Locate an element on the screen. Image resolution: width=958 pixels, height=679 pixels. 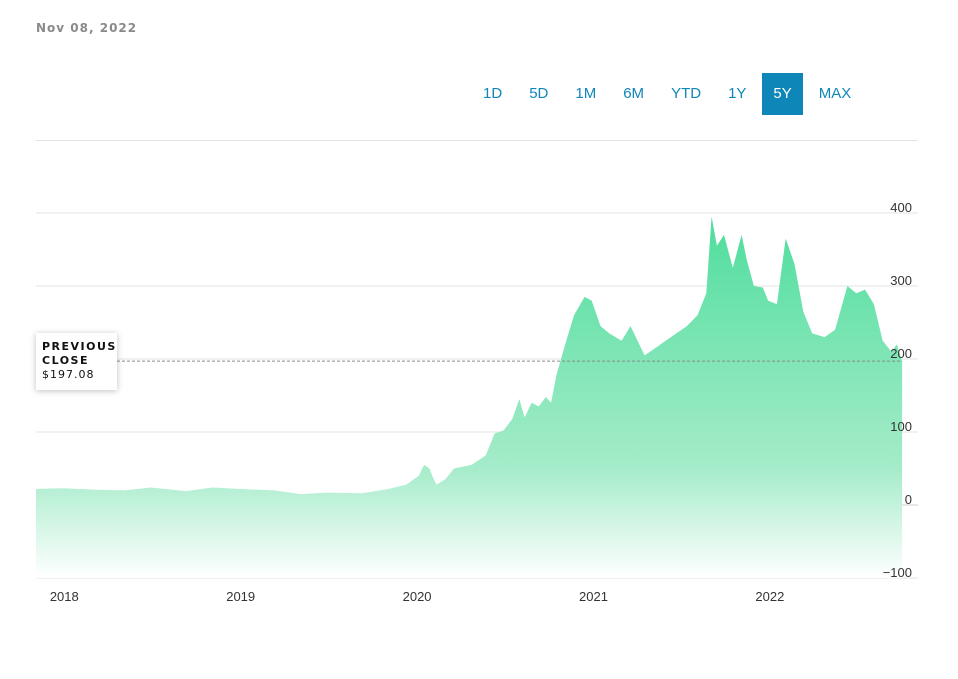
y-tick-label: 100 is located at coordinates (901, 426).